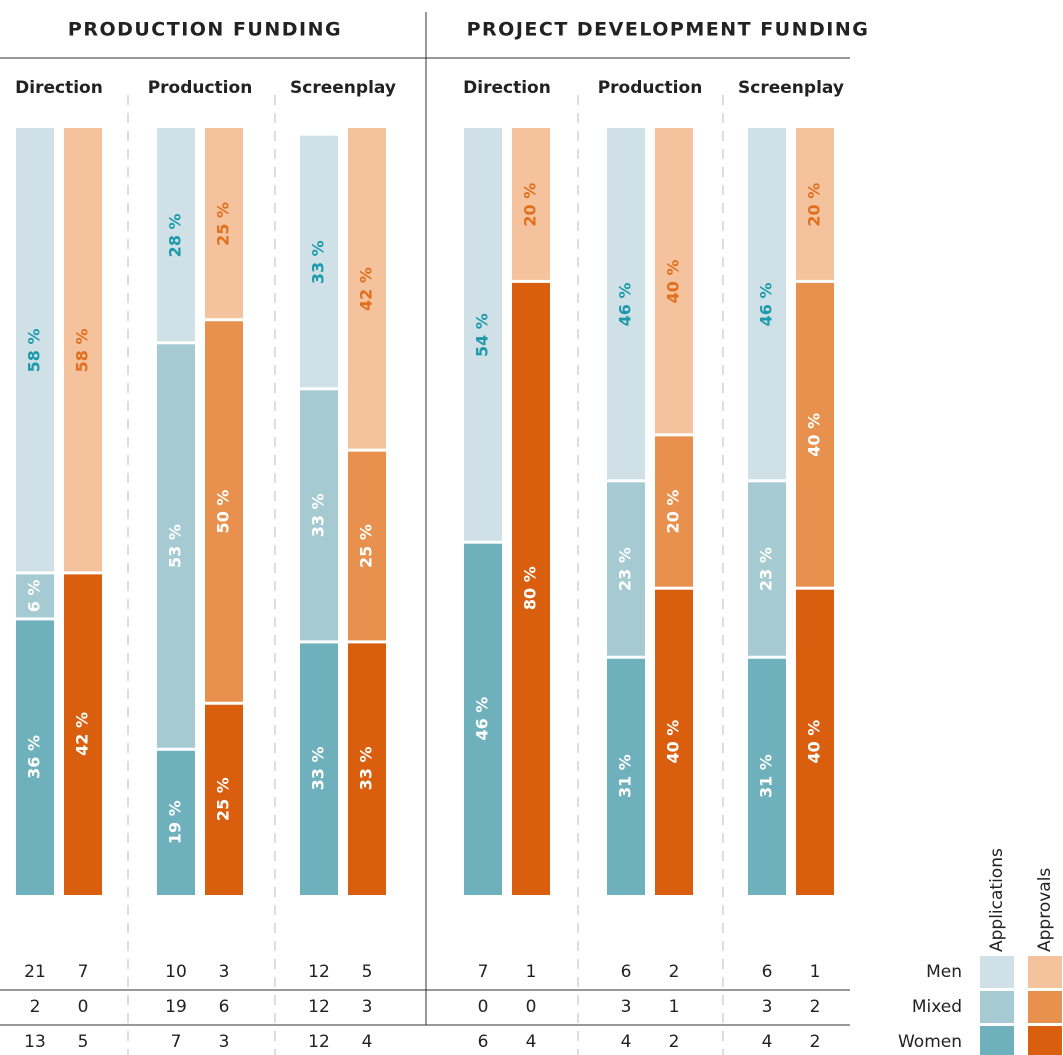 Image resolution: width=1063 pixels, height=1055 pixels. What do you see at coordinates (35, 972) in the screenshot?
I see `count: 21` at bounding box center [35, 972].